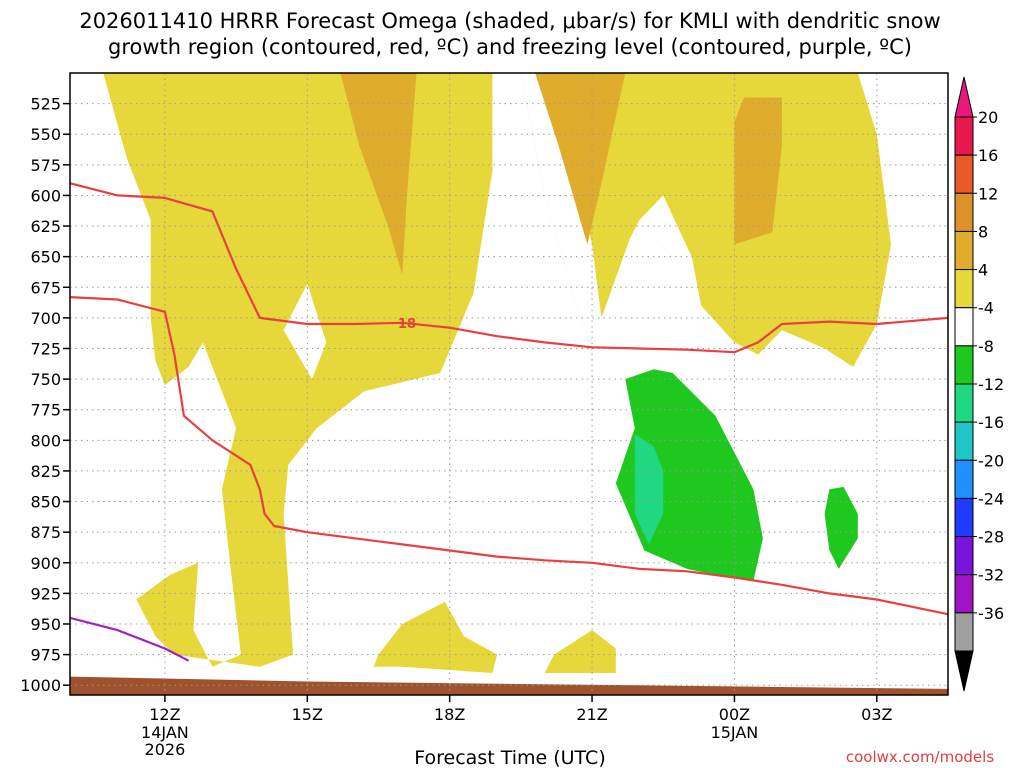 The image size is (1024, 768). What do you see at coordinates (45, 655) in the screenshot?
I see `y-tick-label-975: 975` at bounding box center [45, 655].